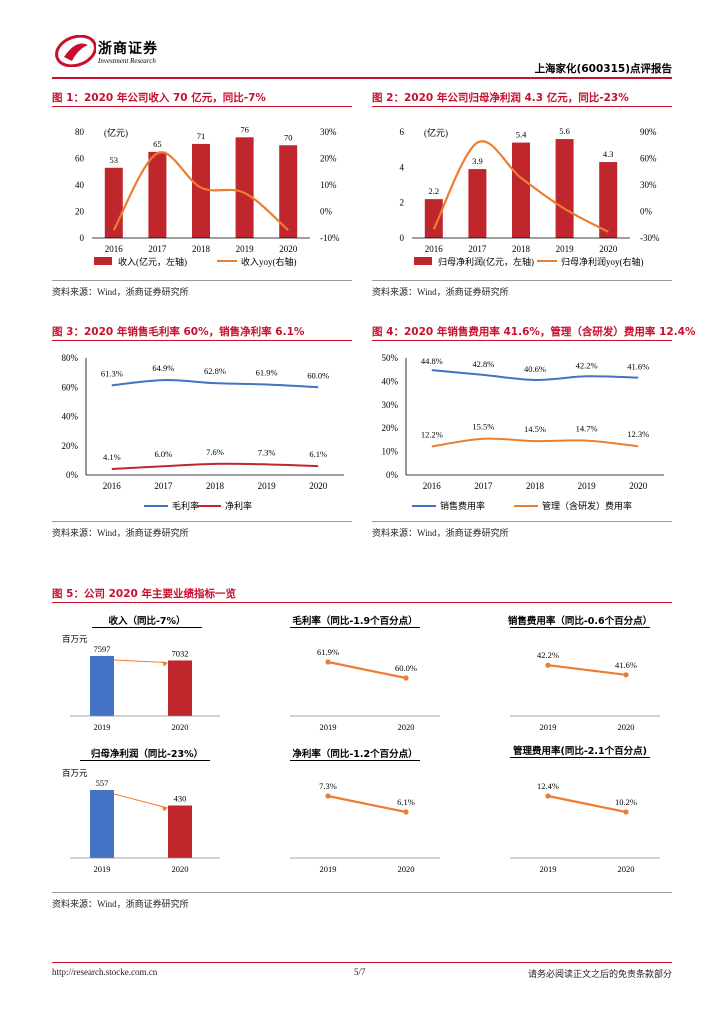 The image size is (724, 1024). Describe the element at coordinates (535, 369) in the screenshot. I see `fig4-data-label: 40.6%` at that location.